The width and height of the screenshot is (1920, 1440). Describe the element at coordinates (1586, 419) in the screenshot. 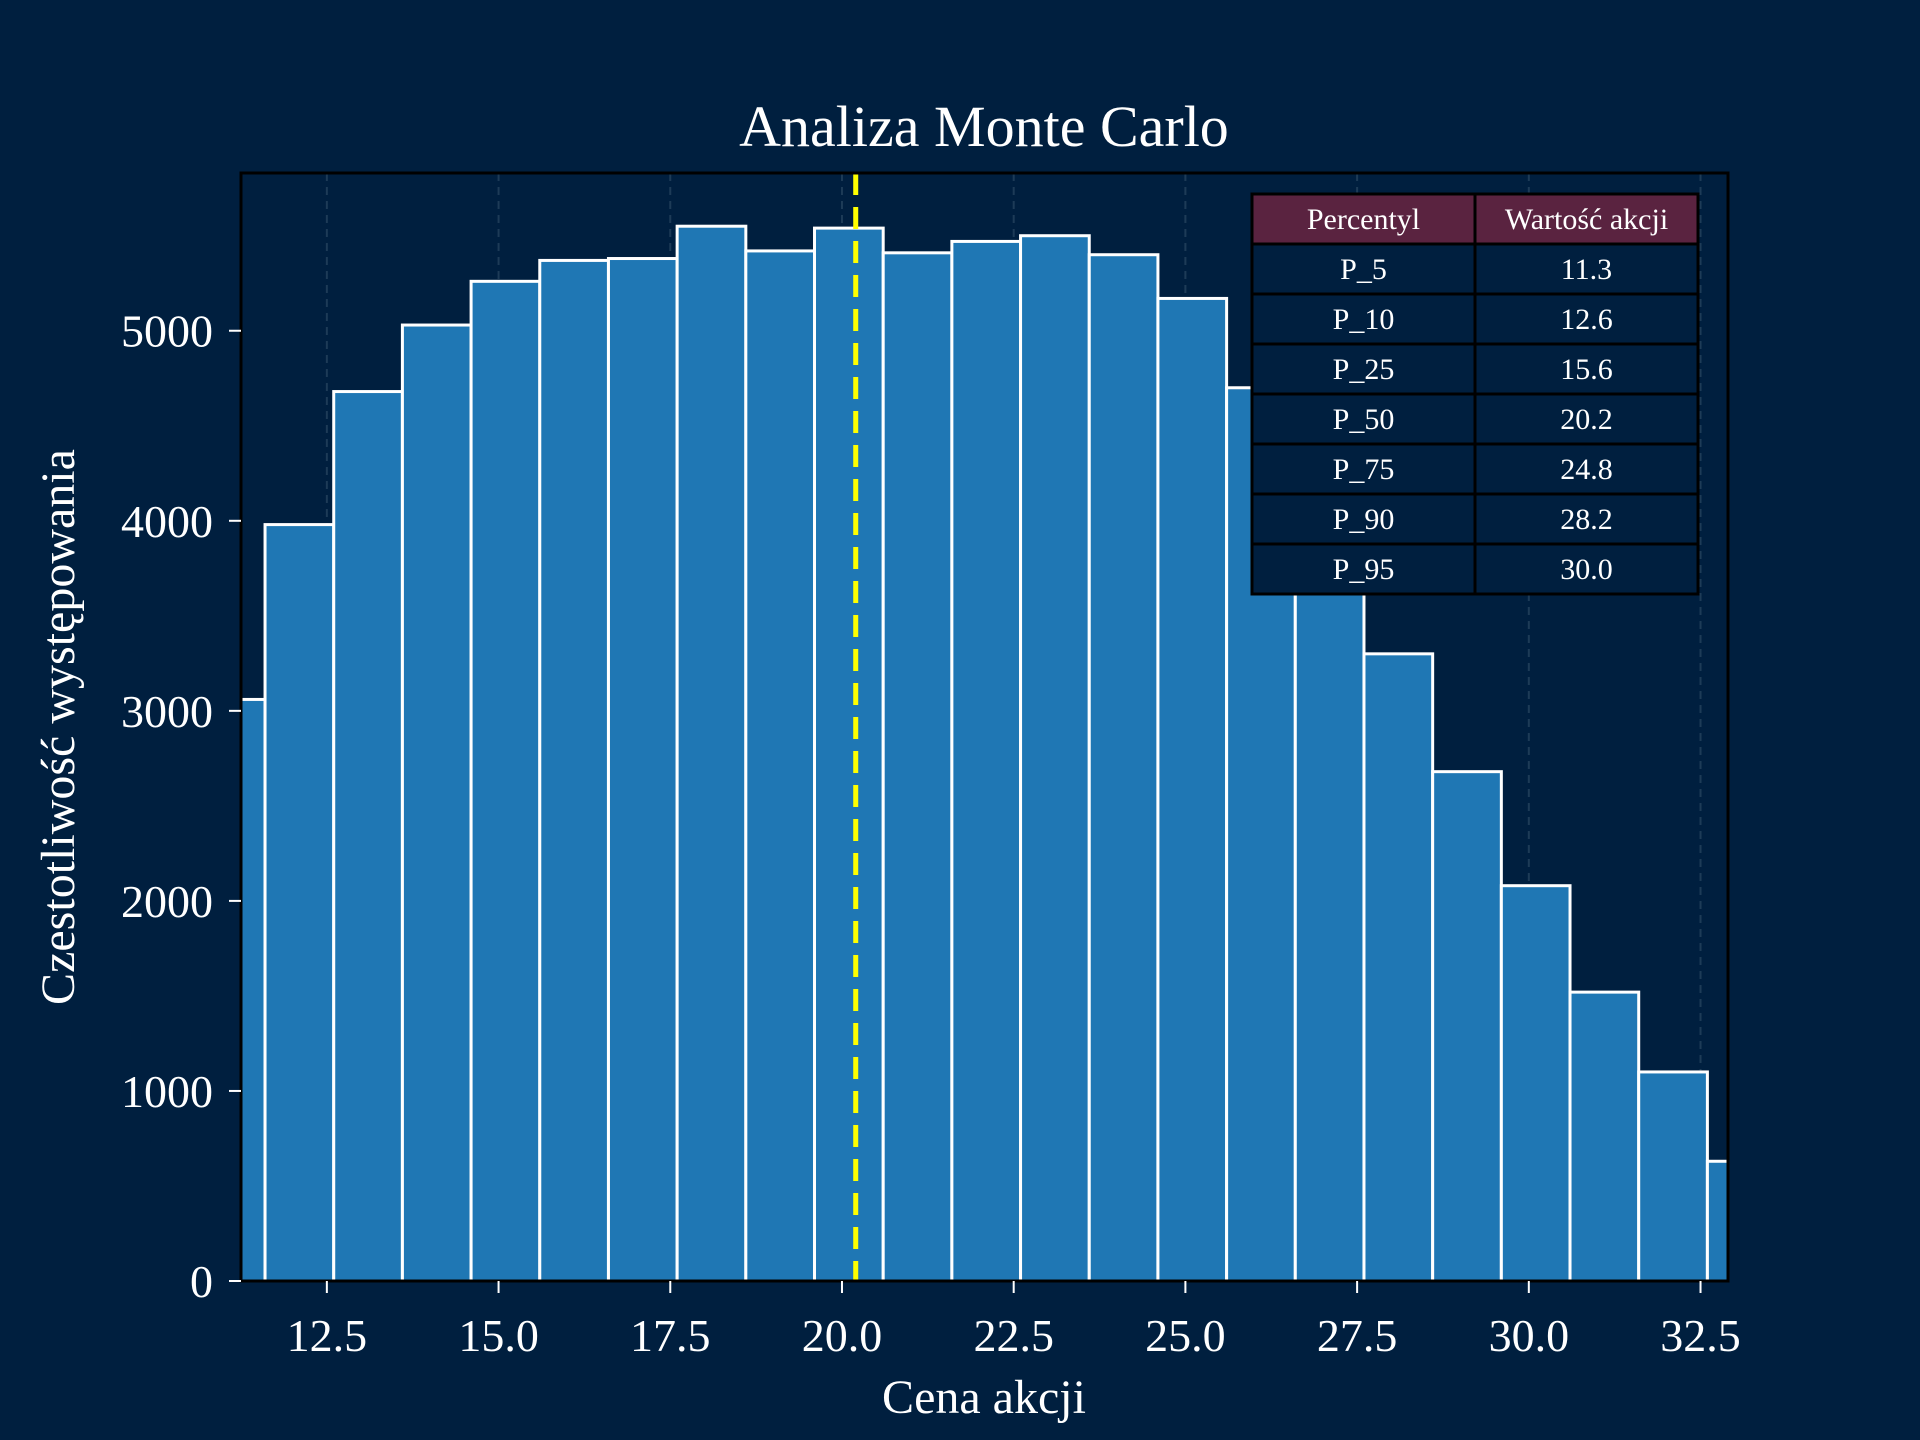

I see `table-cell-text-4-1: 20.2` at that location.